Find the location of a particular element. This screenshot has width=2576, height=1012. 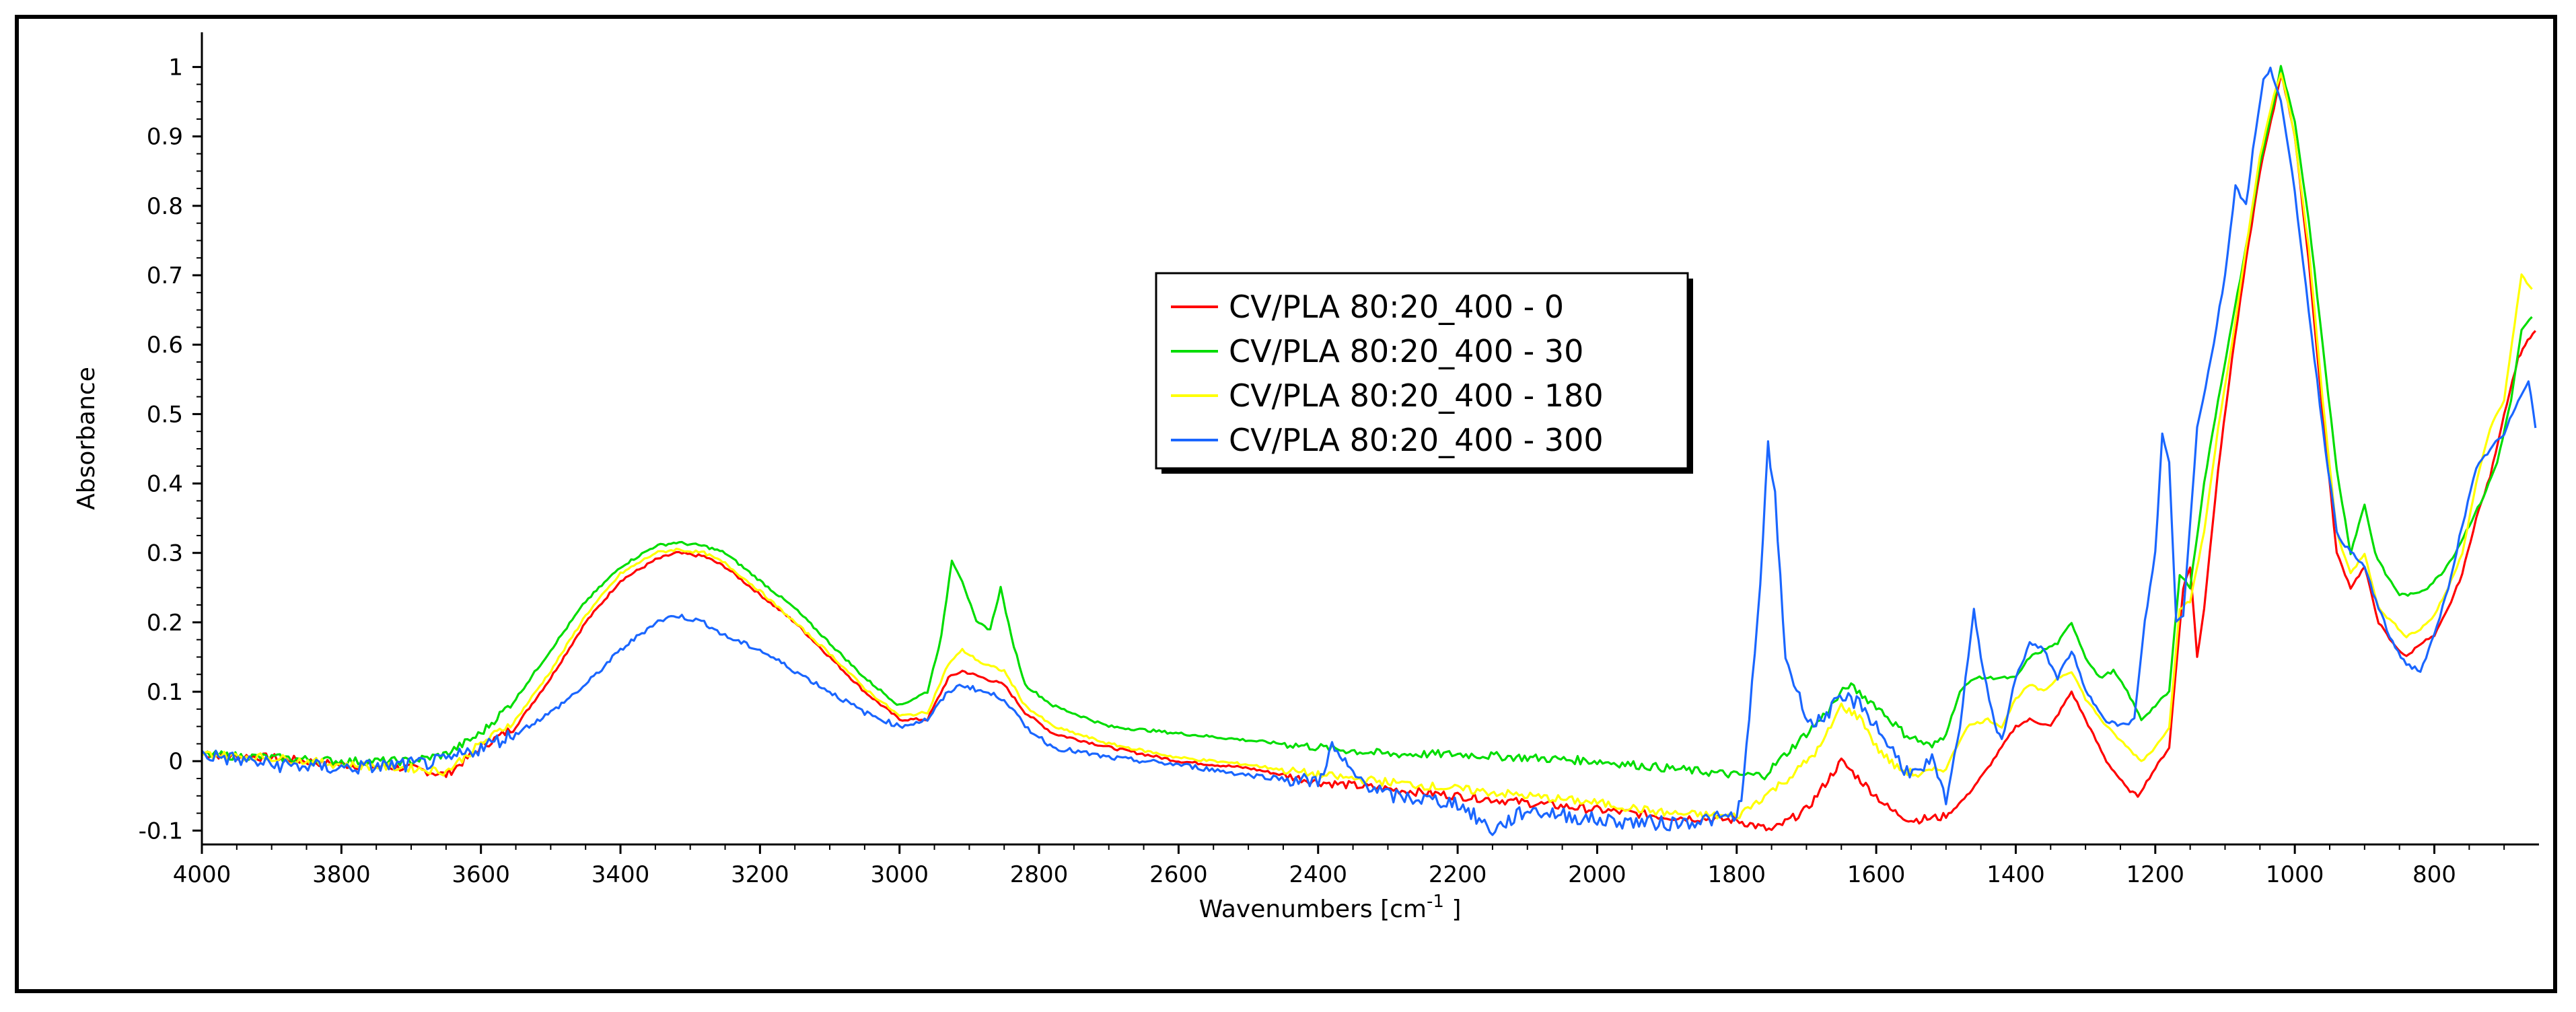

x-tick-label: 1400 is located at coordinates (2016, 874).